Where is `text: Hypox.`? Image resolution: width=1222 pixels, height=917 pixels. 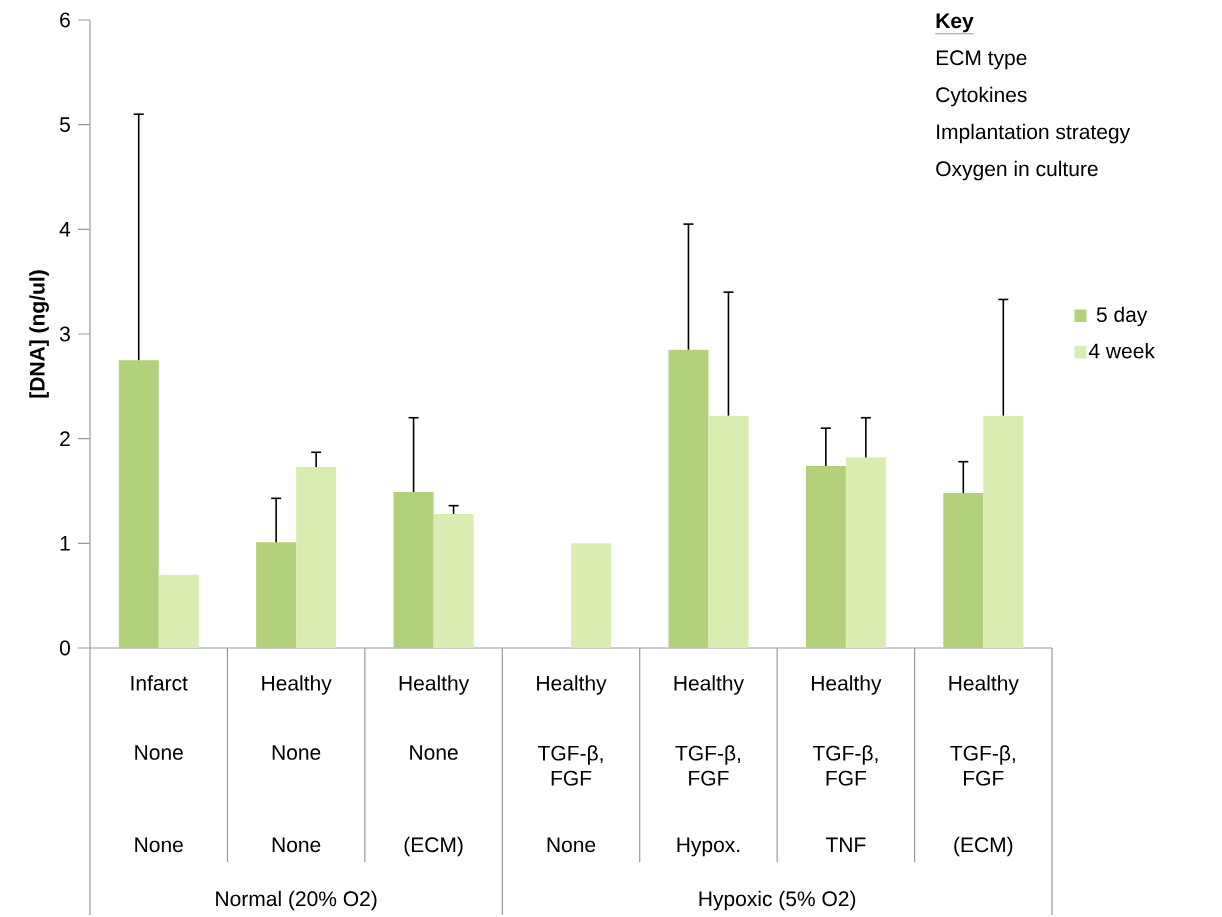
text: Hypox. is located at coordinates (708, 847).